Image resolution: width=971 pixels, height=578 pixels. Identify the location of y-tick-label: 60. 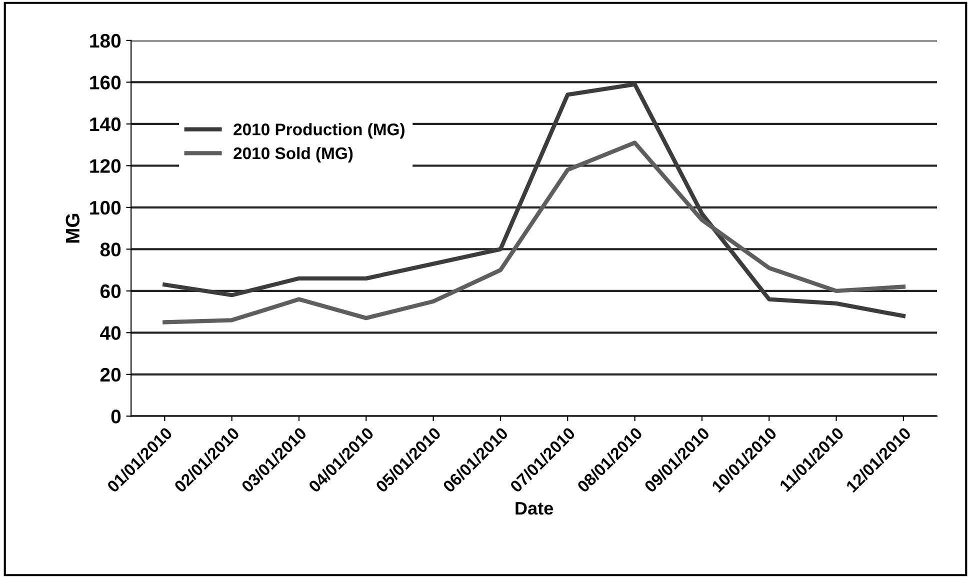
(110, 291).